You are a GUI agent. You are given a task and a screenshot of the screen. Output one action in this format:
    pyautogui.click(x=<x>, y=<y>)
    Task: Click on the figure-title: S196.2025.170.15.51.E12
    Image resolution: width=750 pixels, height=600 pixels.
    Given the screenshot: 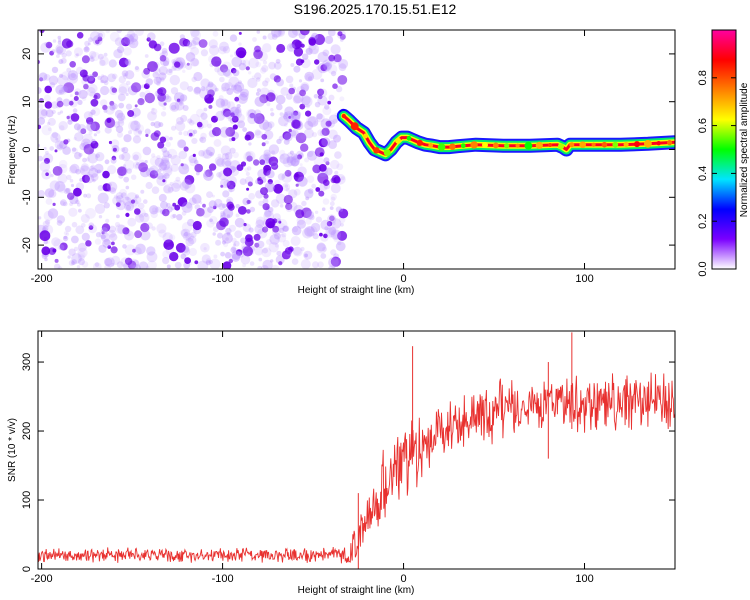 What is the action you would take?
    pyautogui.click(x=375, y=9)
    